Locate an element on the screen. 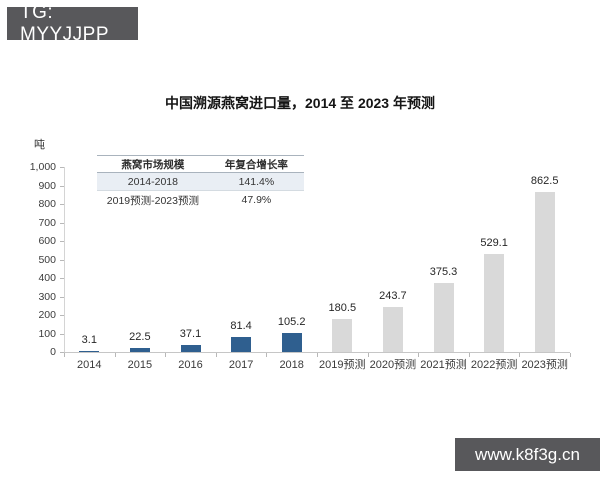  site-watermark-text: www.k8f3g.cn is located at coordinates (527, 454).